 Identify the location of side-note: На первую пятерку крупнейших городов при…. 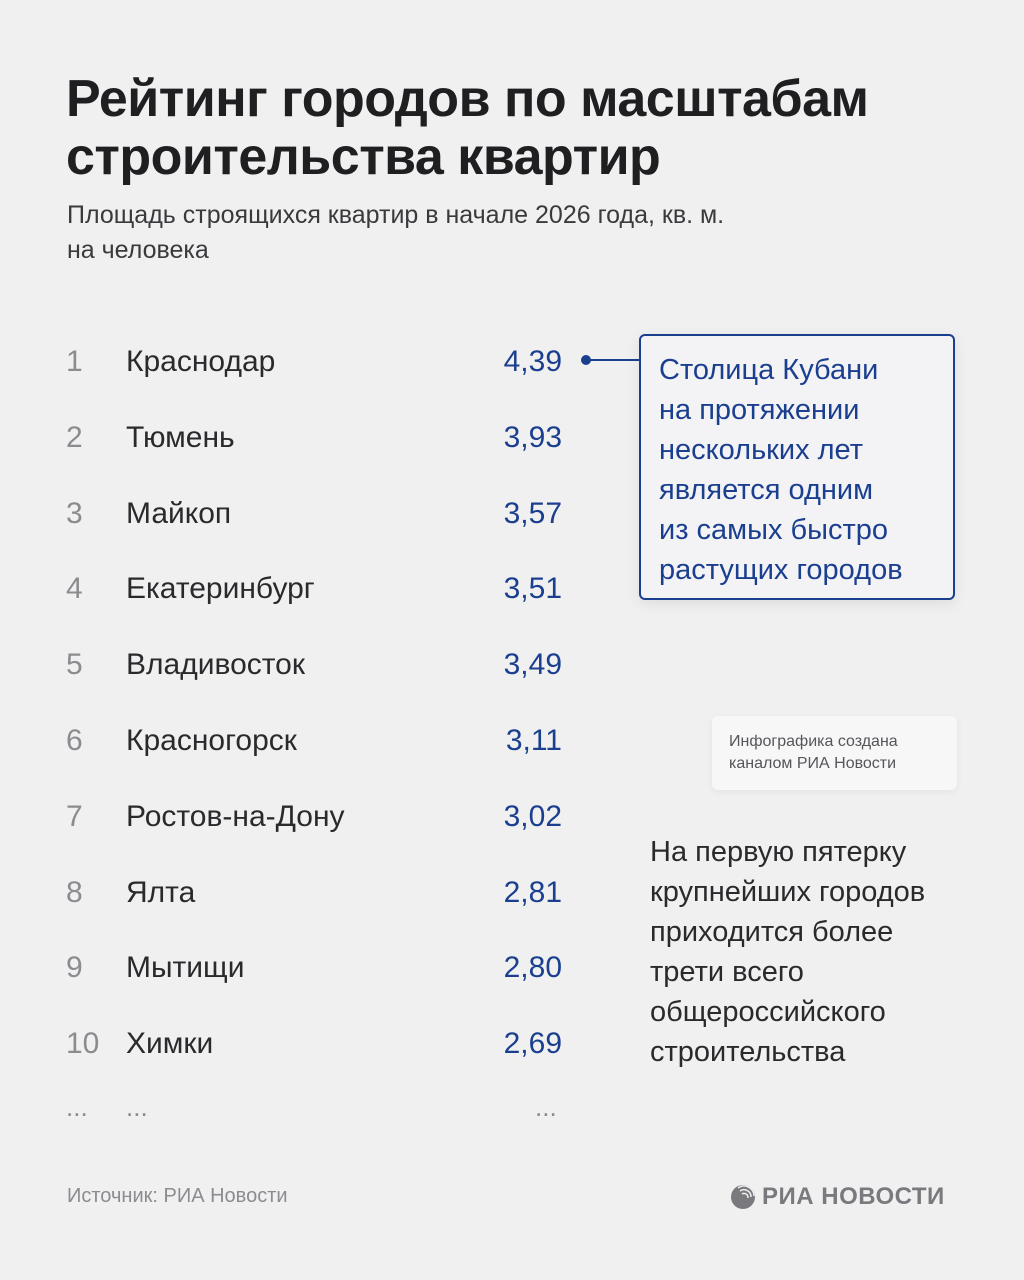
(815, 952).